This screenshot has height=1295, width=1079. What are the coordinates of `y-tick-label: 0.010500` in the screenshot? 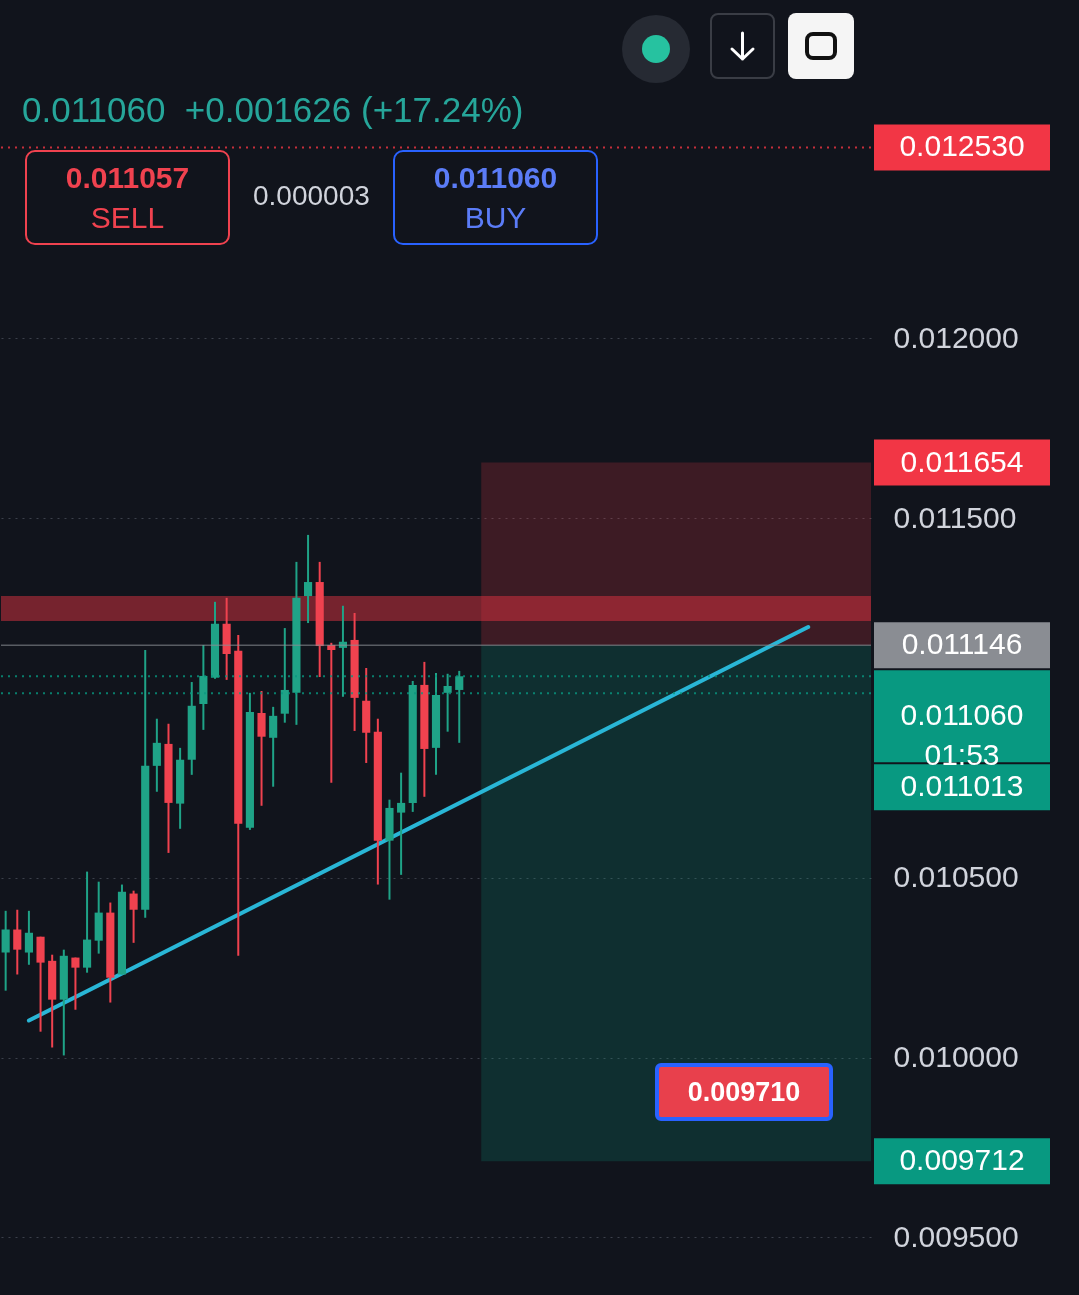 It's located at (956, 877).